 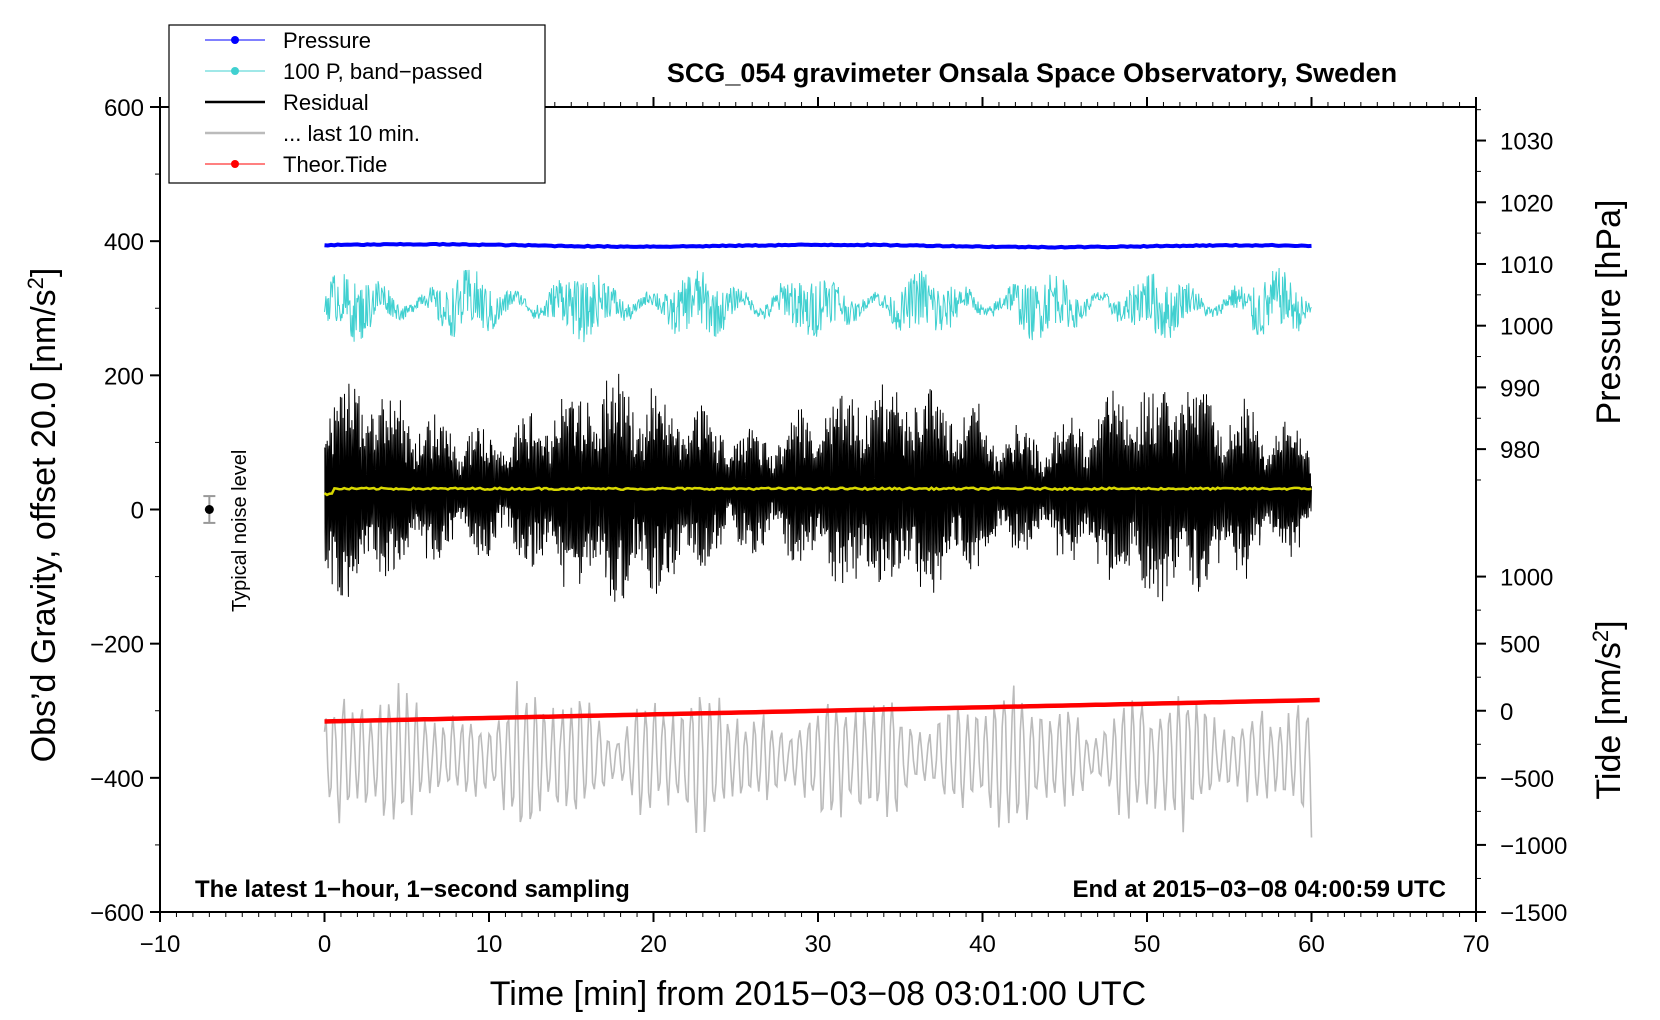 What do you see at coordinates (1609, 624) in the screenshot?
I see `tide-axis-title-end: ]` at bounding box center [1609, 624].